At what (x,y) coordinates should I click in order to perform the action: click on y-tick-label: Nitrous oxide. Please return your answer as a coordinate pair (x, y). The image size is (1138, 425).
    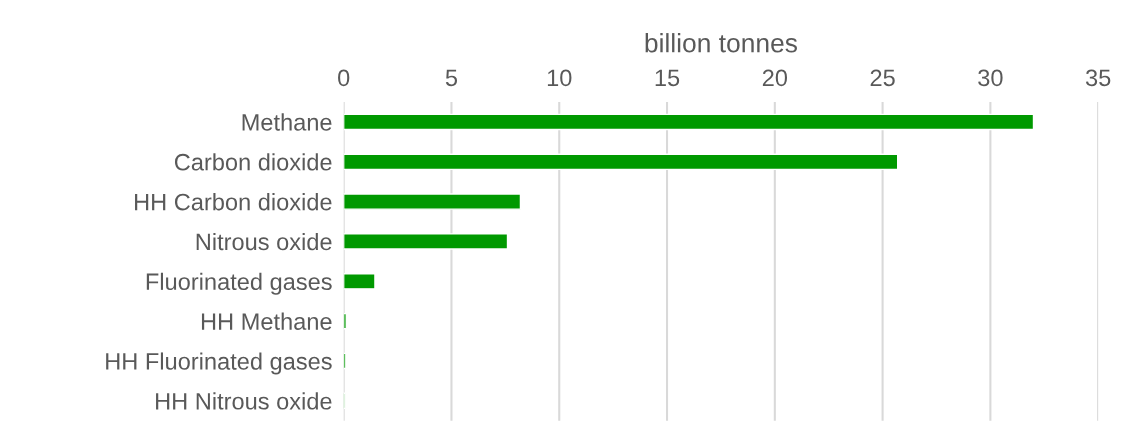
    Looking at the image, I should click on (264, 241).